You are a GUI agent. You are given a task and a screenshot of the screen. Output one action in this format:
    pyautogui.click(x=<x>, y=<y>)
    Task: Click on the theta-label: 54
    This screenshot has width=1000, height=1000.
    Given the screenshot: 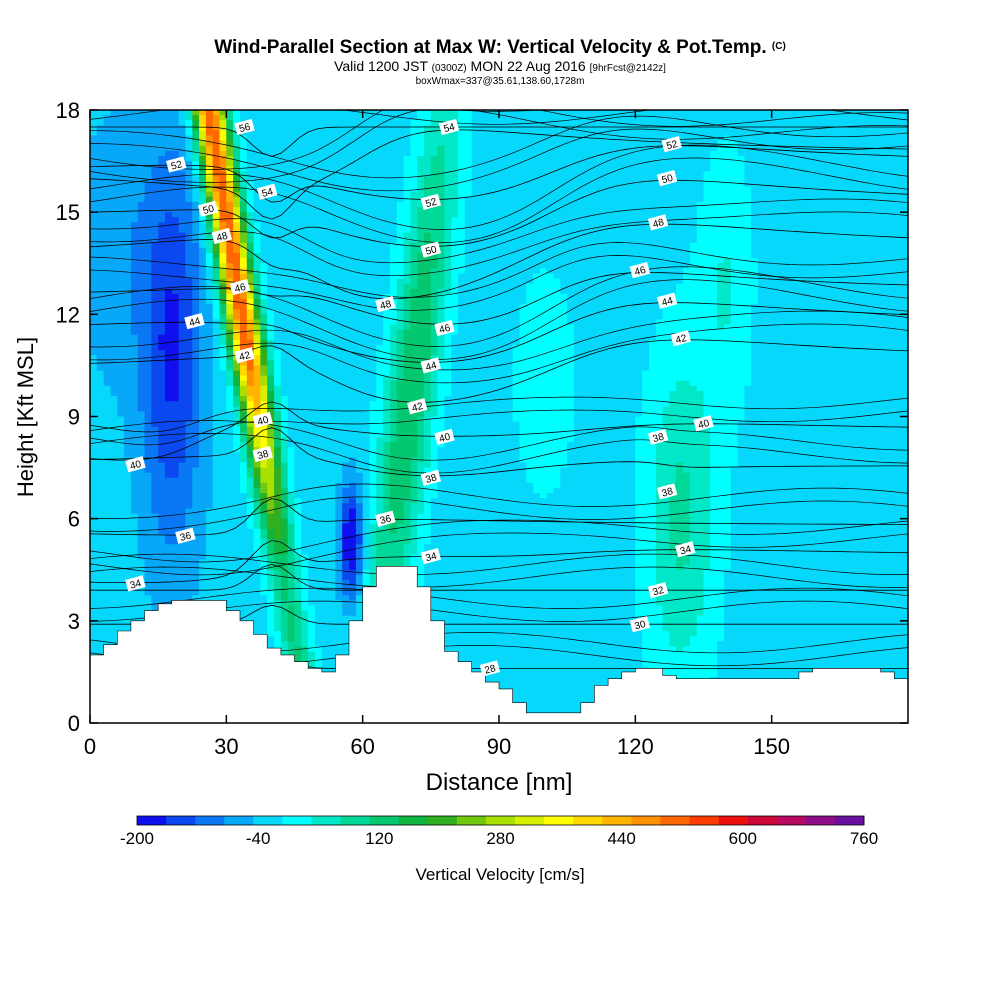 What is the action you would take?
    pyautogui.click(x=449, y=127)
    